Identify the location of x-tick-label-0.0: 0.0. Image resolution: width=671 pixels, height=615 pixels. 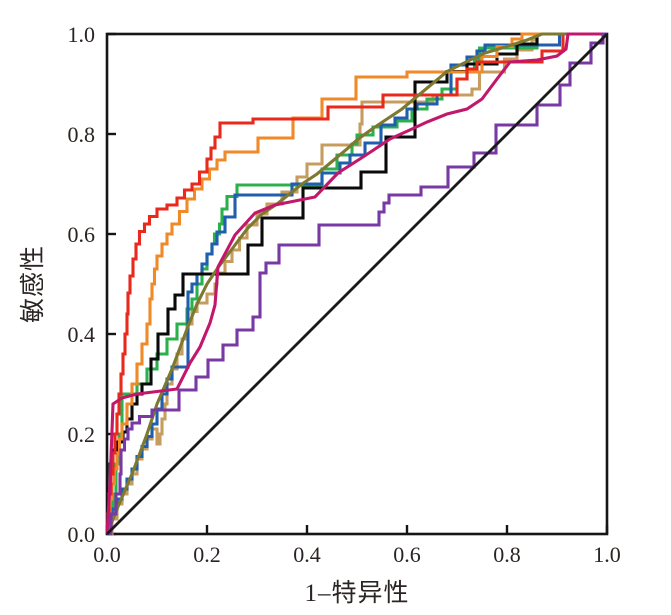
(107, 554).